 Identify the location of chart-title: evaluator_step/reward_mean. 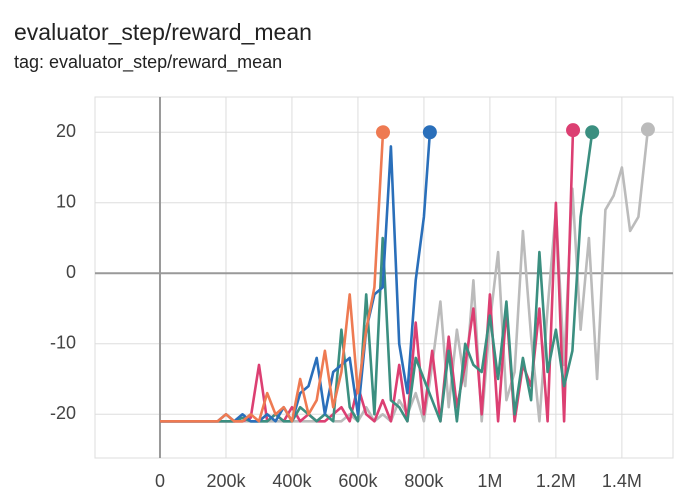
(163, 32).